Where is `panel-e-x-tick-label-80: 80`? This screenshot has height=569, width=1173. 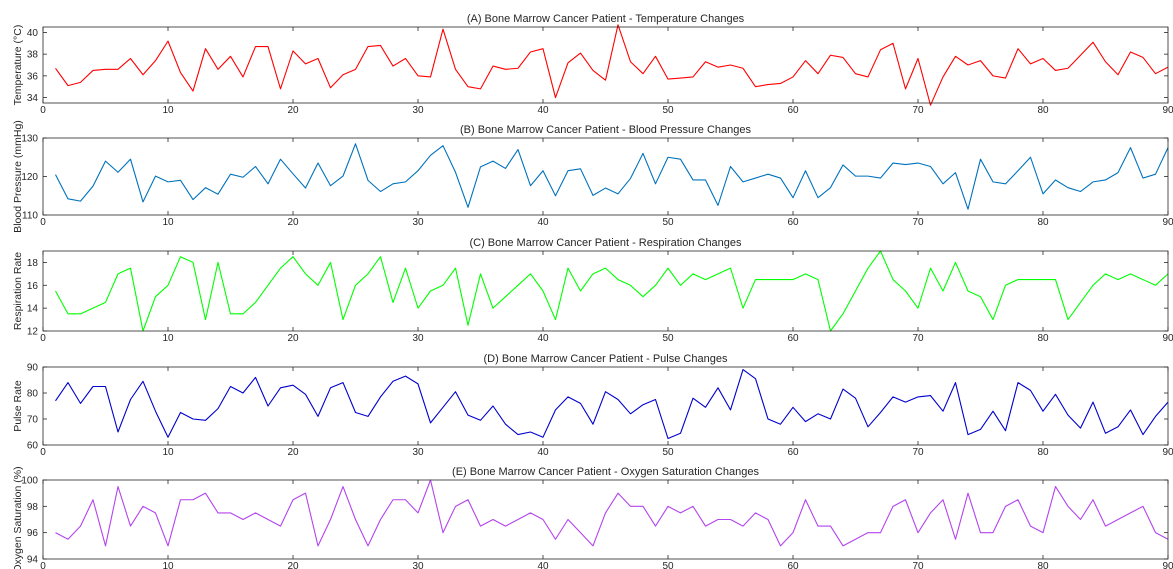 panel-e-x-tick-label-80: 80 is located at coordinates (1043, 565).